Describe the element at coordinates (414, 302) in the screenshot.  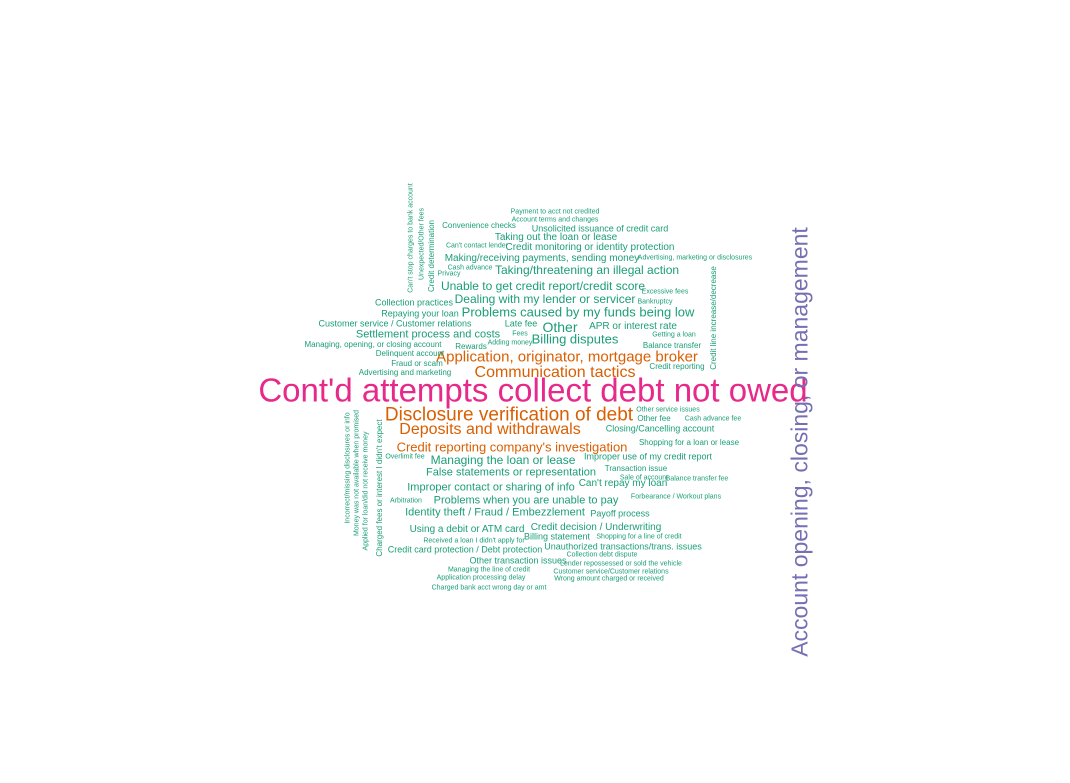
I see `word: Collection practices` at that location.